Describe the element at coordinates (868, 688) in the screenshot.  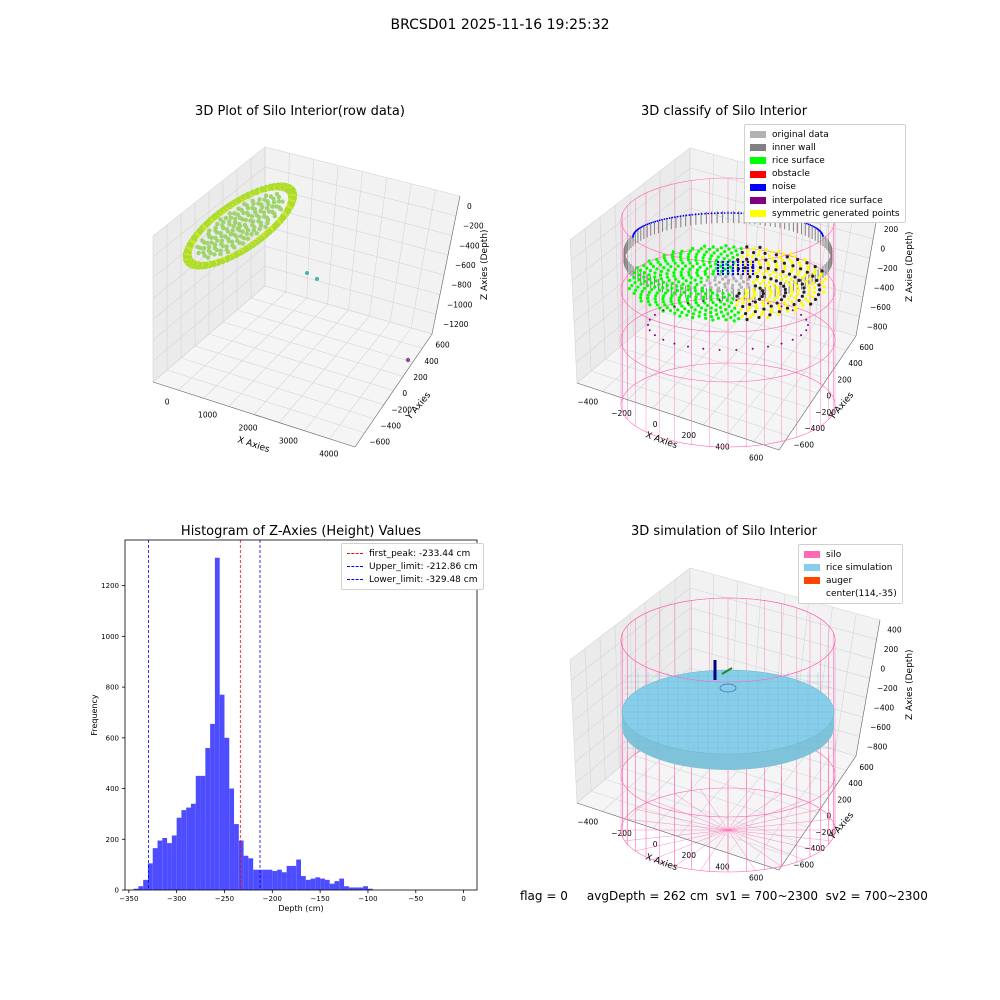
I see `p4-z-axis` at that location.